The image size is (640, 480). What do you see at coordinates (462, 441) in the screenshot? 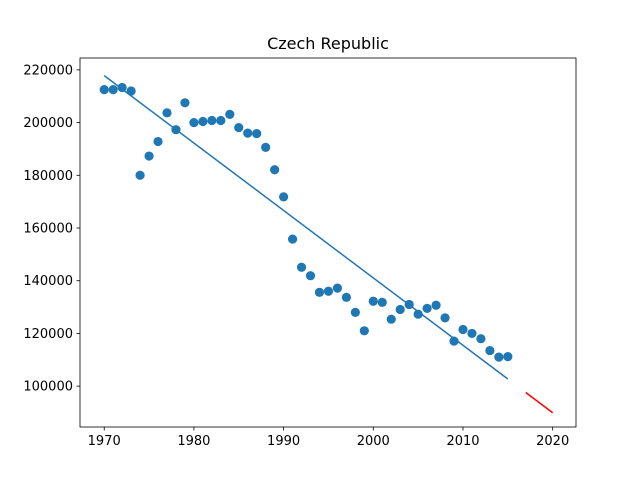
I see `x-tick-label: 2010` at bounding box center [462, 441].